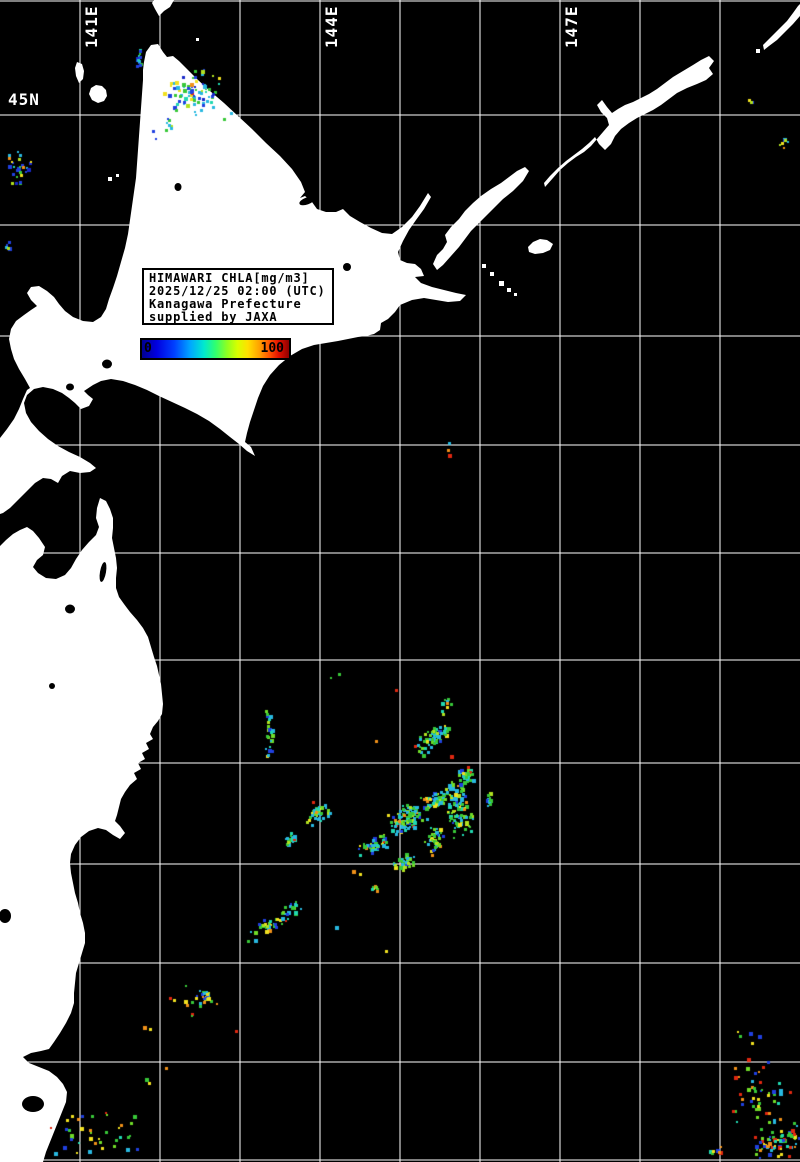 Image resolution: width=800 pixels, height=1162 pixels. Describe the element at coordinates (225, 304) in the screenshot. I see `info-box-line: Kanagawa Prefecture` at that location.